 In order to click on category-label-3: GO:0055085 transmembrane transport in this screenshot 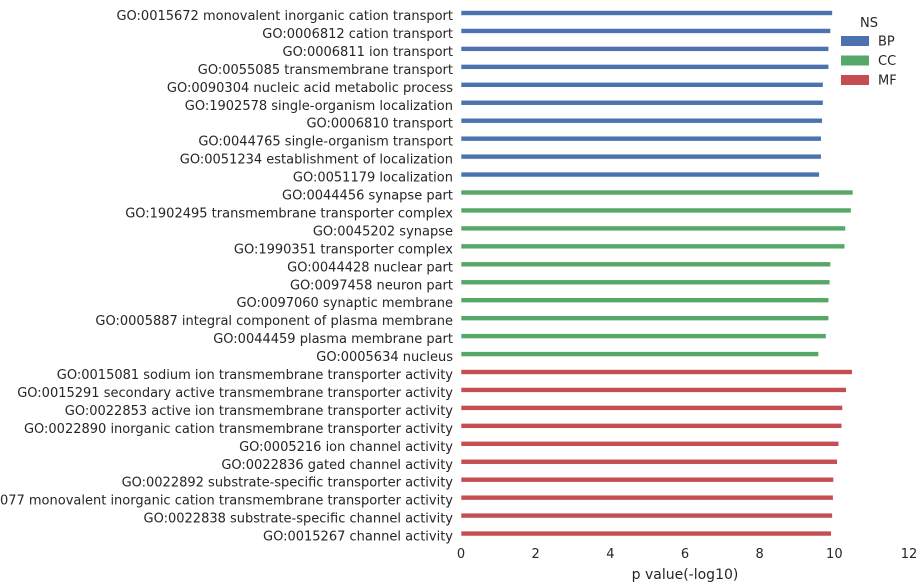, I will do `click(325, 70)`.